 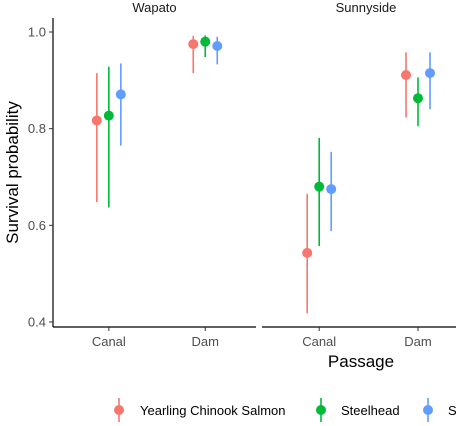 What do you see at coordinates (205, 341) in the screenshot?
I see `x-tick-label-0-1: Dam` at bounding box center [205, 341].